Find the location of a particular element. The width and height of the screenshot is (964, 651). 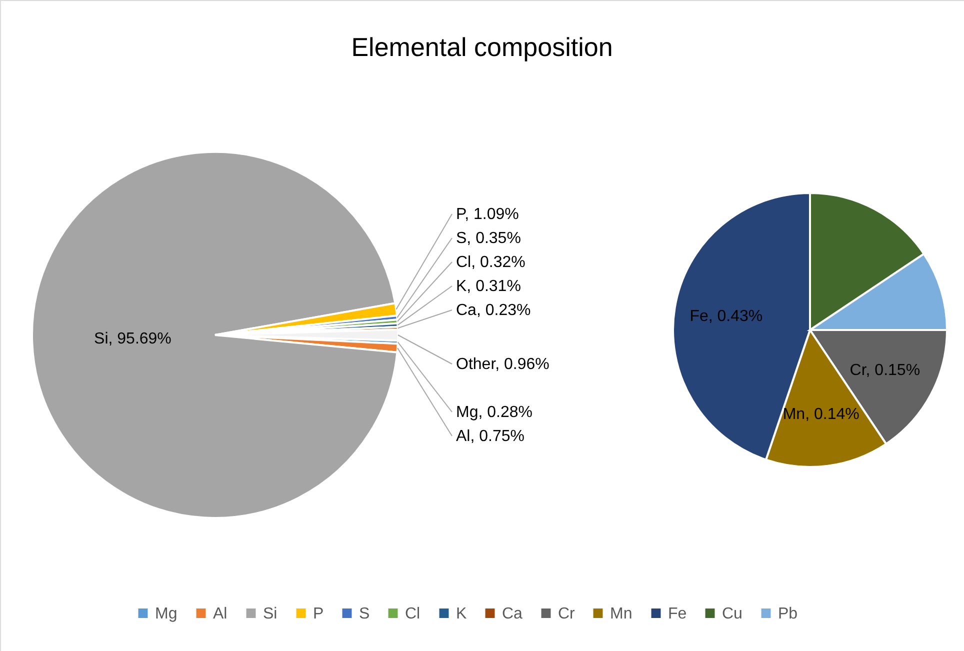

data-label: Mg, 0.28% is located at coordinates (494, 412).